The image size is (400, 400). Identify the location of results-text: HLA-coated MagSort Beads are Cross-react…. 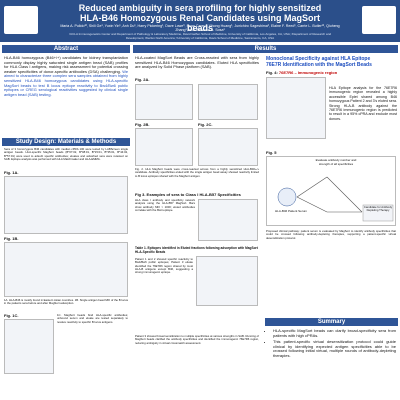
(197, 62).